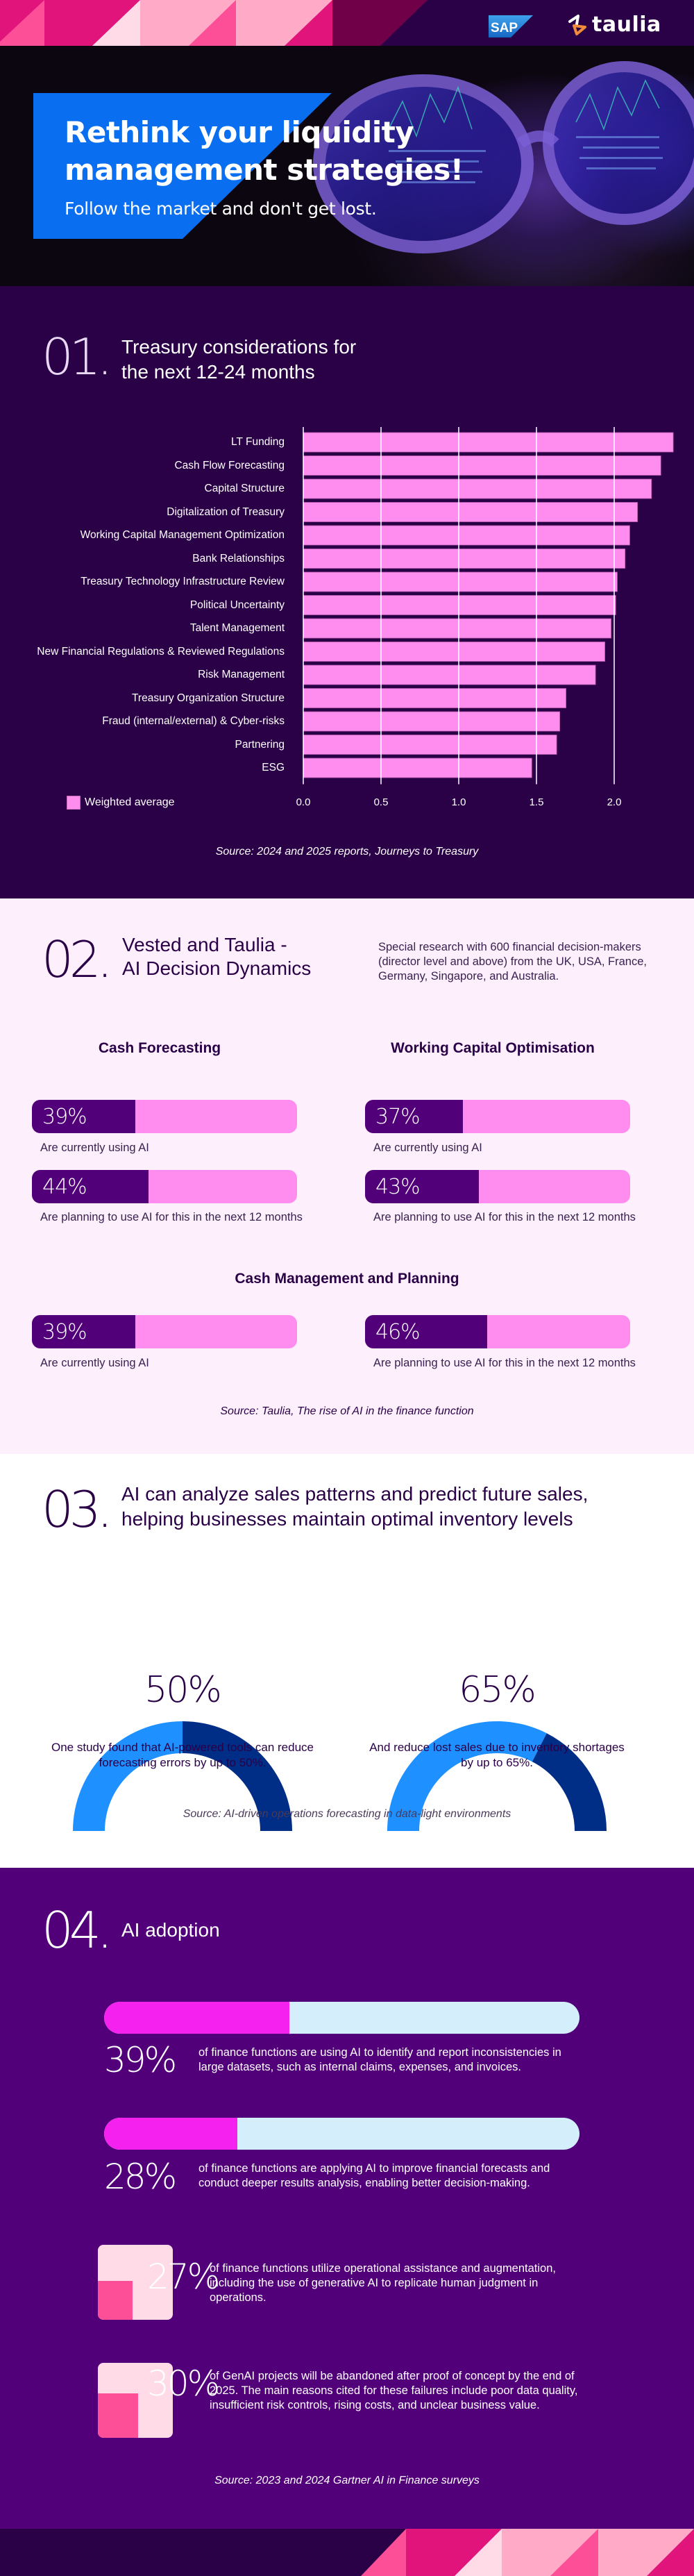  Describe the element at coordinates (159, 1048) in the screenshot. I see `group-title-cash-forecasting: Cash Forecasting` at that location.